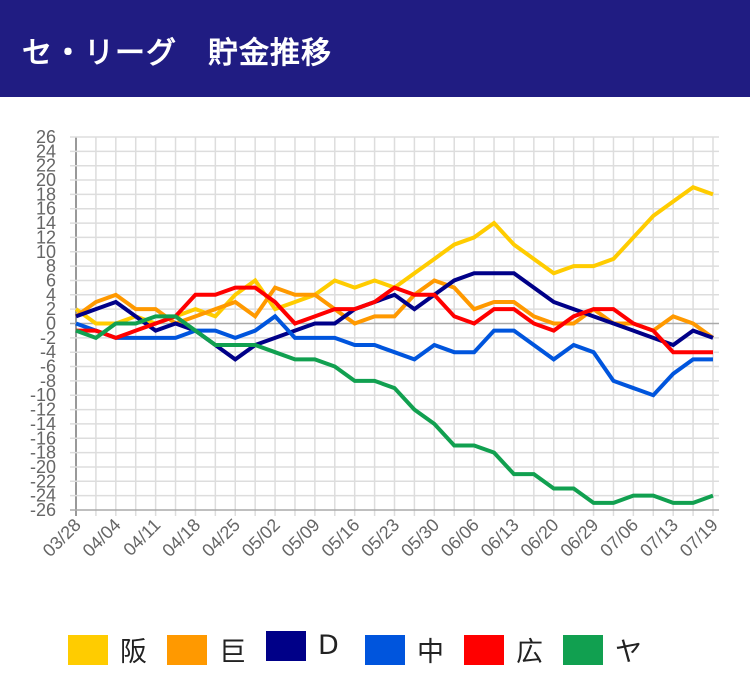  I want to click on y-tick-label: 12, so click(46, 237).